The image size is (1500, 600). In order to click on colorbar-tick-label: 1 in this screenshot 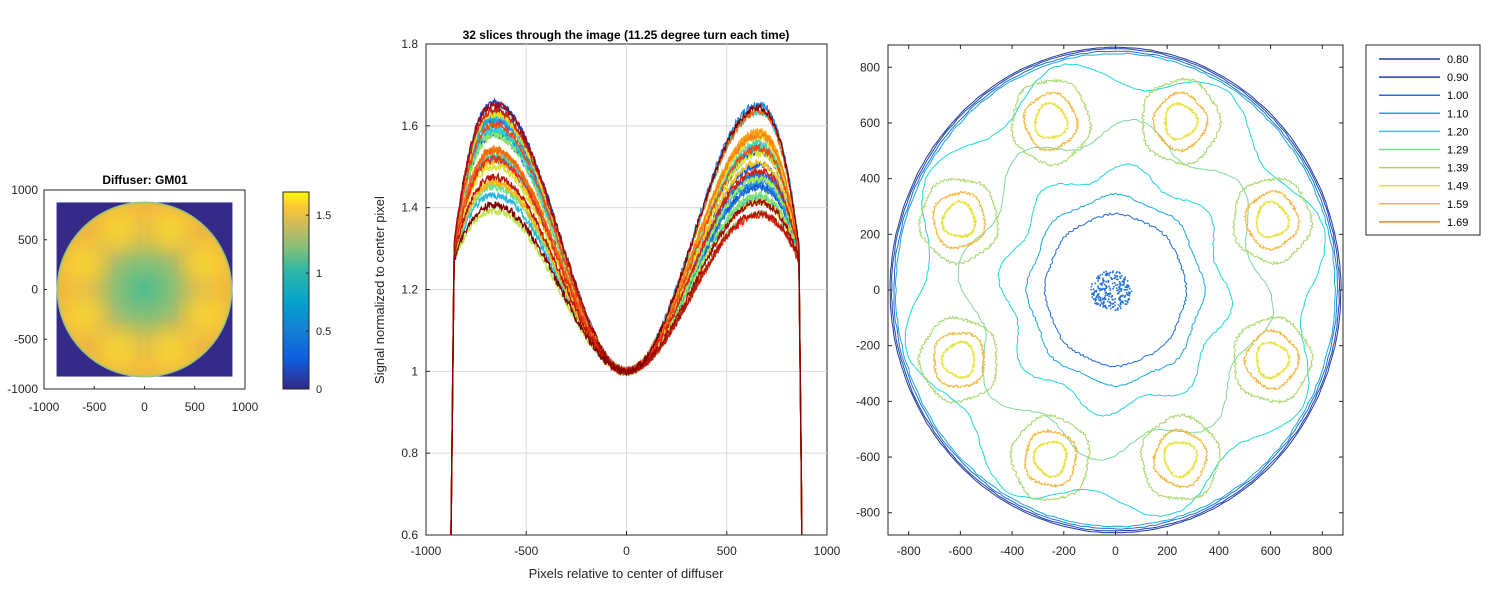, I will do `click(319, 274)`.